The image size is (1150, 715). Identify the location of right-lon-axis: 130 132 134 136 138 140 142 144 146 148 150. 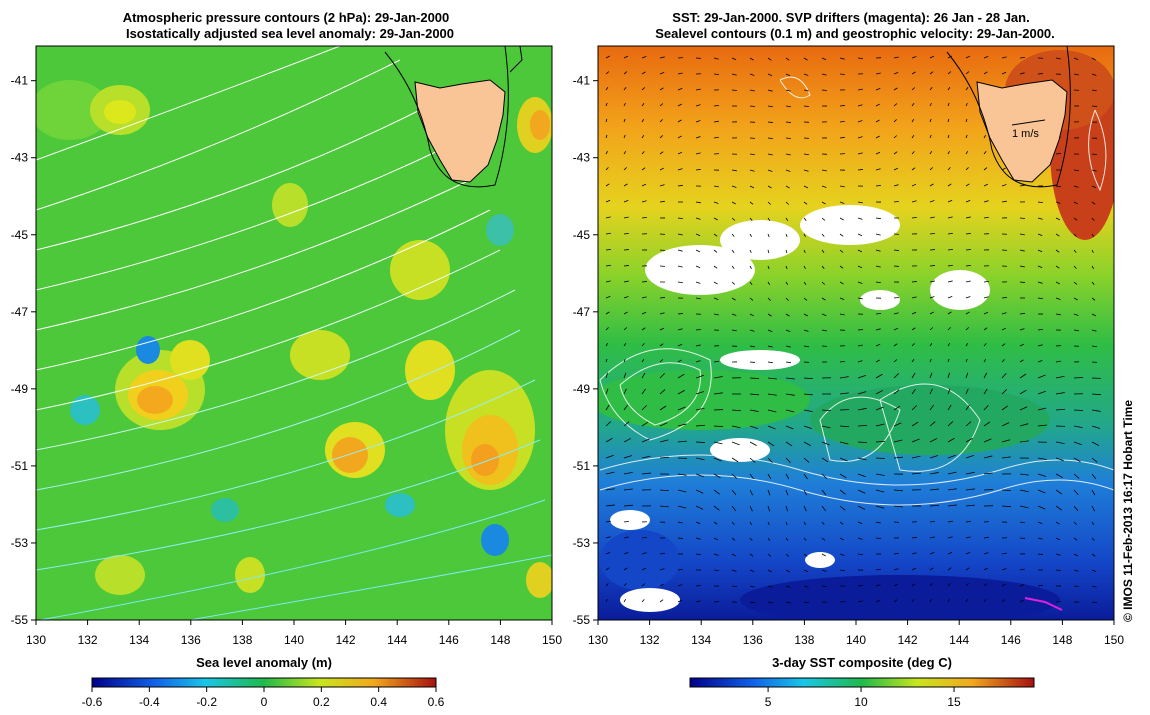
(856, 633).